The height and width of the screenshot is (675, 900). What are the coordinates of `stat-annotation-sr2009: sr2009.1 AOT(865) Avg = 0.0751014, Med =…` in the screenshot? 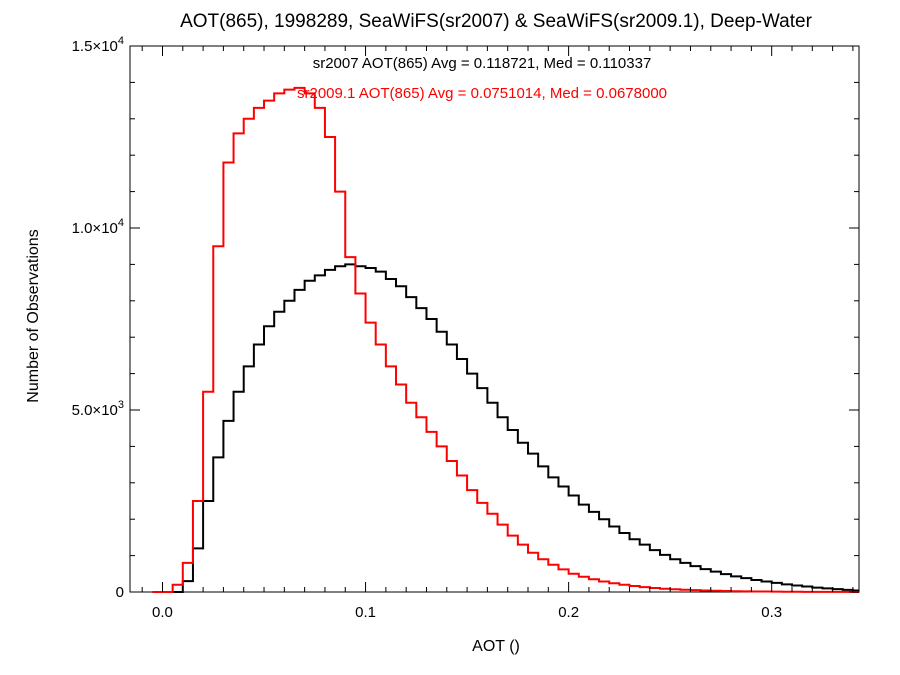 It's located at (482, 93).